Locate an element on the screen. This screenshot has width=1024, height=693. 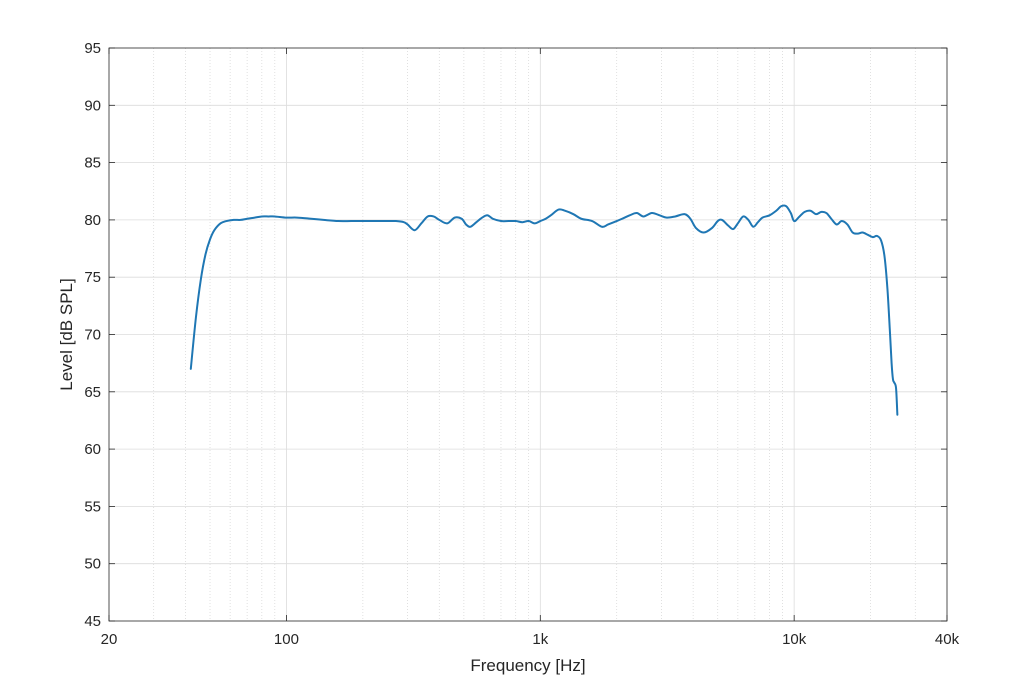
y-tick-label: 50 is located at coordinates (92, 564).